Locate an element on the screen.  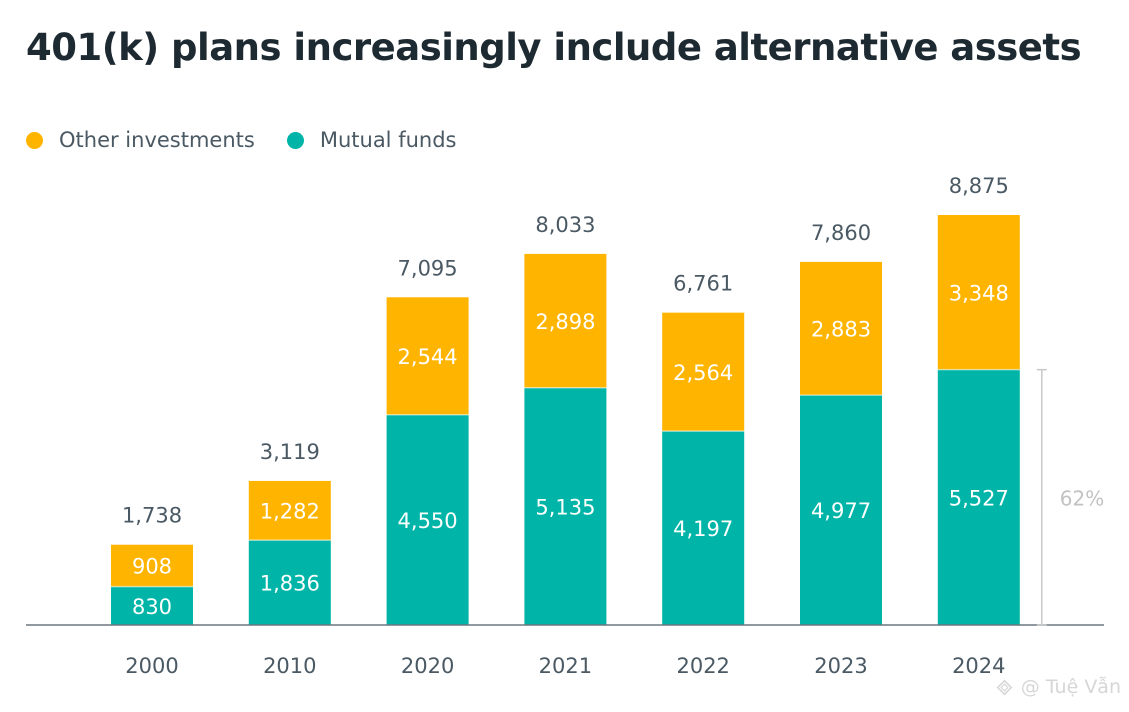
x-tick-label-2021: 2021 is located at coordinates (565, 666).